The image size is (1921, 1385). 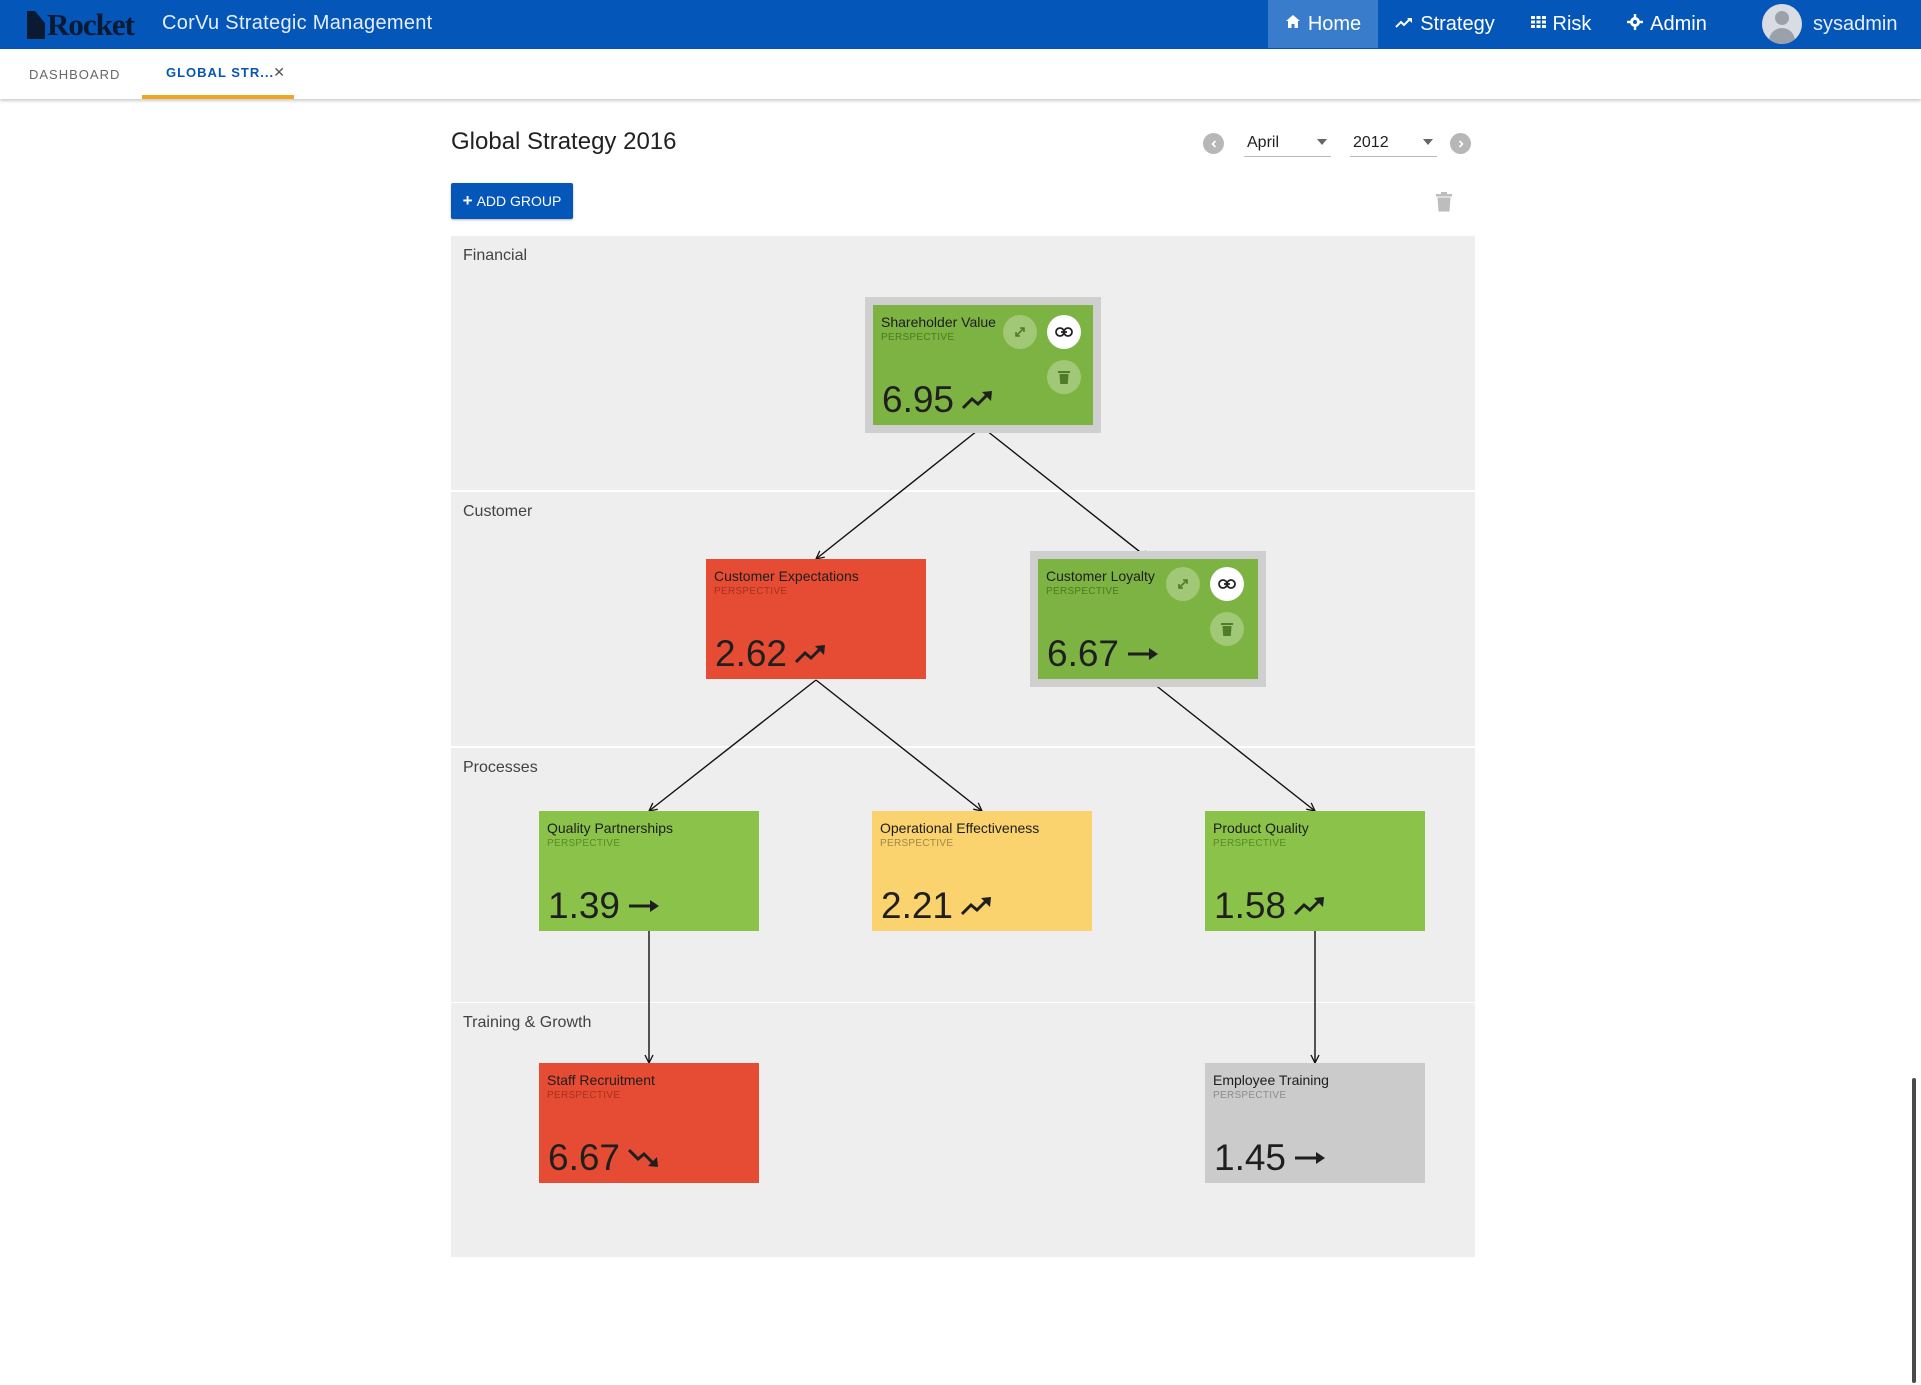 I want to click on year-select: 2012, so click(x=1393, y=143).